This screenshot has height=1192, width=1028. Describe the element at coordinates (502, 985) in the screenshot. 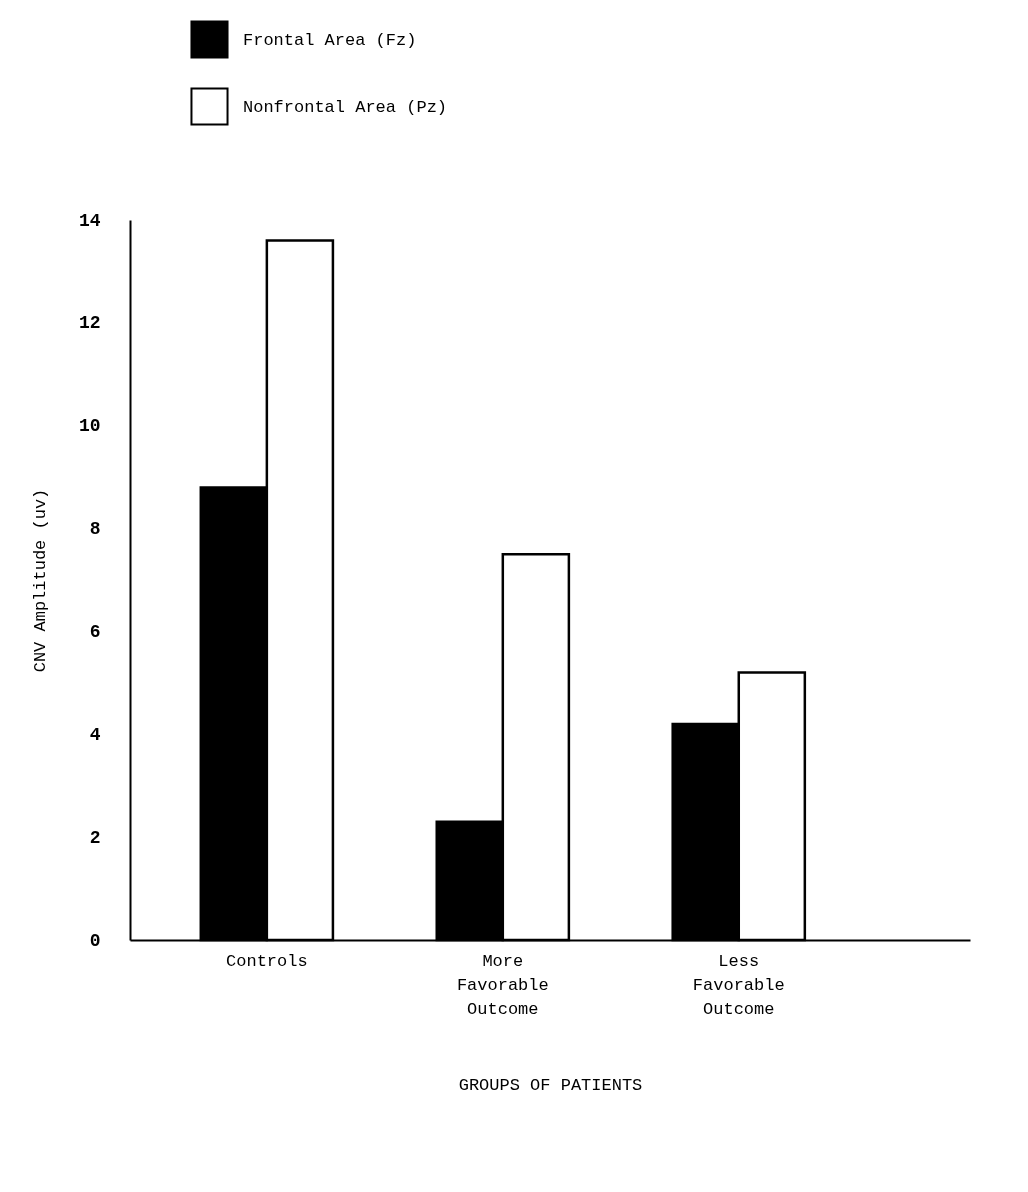

I see `x-tick-label: More Favorable Outcome` at that location.